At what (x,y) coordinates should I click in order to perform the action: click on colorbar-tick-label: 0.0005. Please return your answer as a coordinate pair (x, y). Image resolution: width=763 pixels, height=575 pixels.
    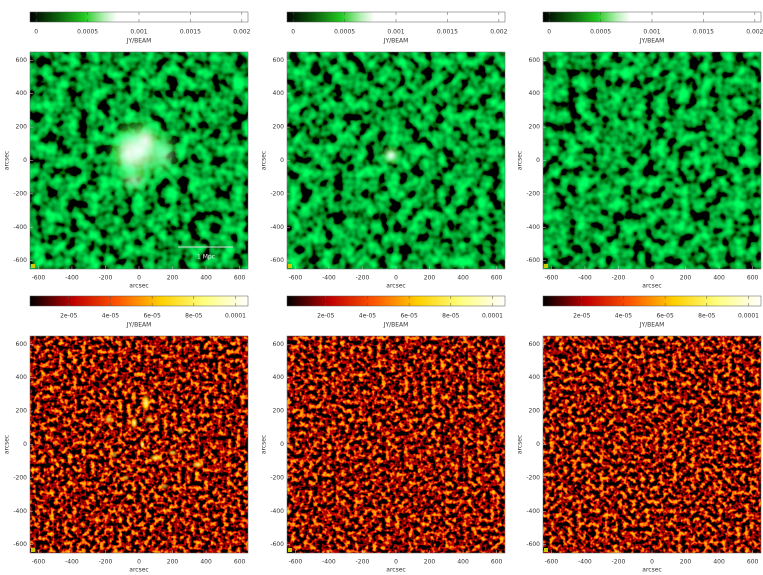
    Looking at the image, I should click on (87, 32).